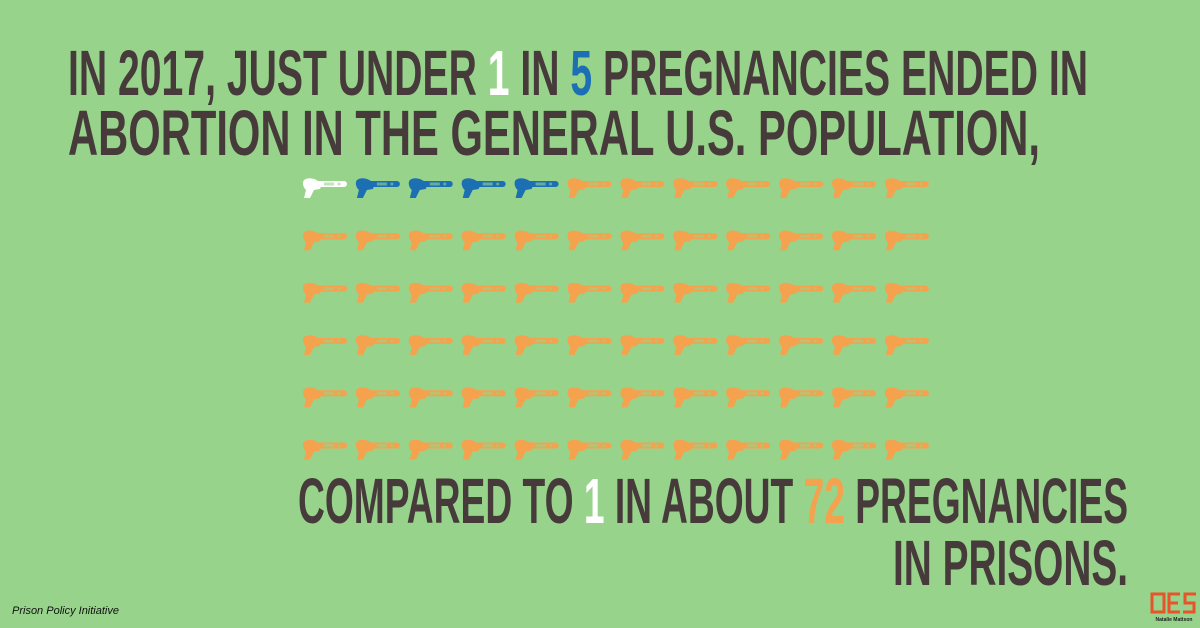  I want to click on highlight-number: 72, so click(824, 501).